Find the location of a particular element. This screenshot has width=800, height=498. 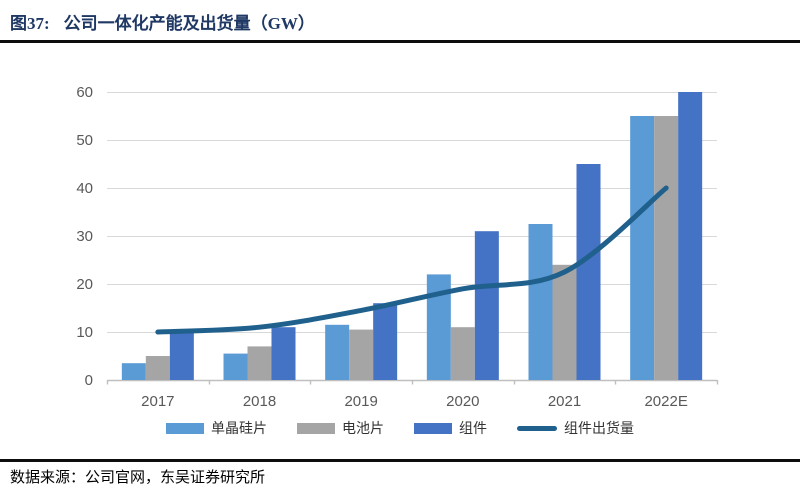

x-tick-label: 2021 is located at coordinates (564, 401).